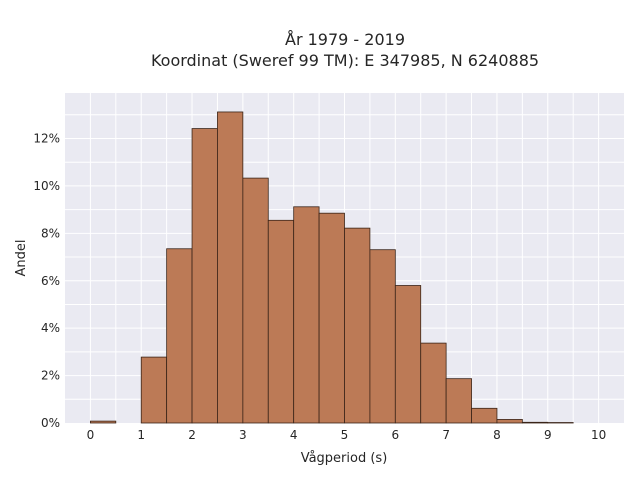 The height and width of the screenshot is (480, 640). Describe the element at coordinates (294, 435) in the screenshot. I see `x-tick-label: 4` at that location.